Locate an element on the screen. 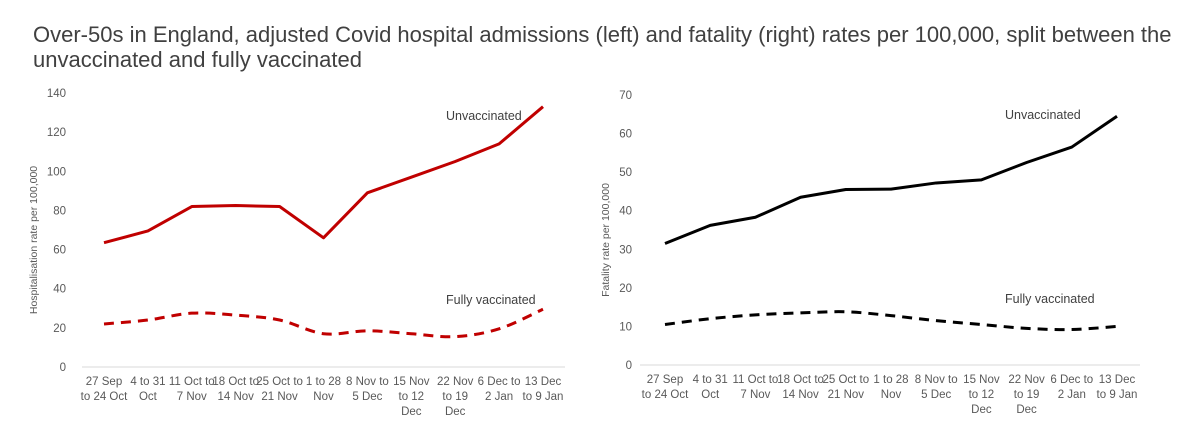 This screenshot has height=423, width=1193. y-tick-label: 50 is located at coordinates (625, 173).